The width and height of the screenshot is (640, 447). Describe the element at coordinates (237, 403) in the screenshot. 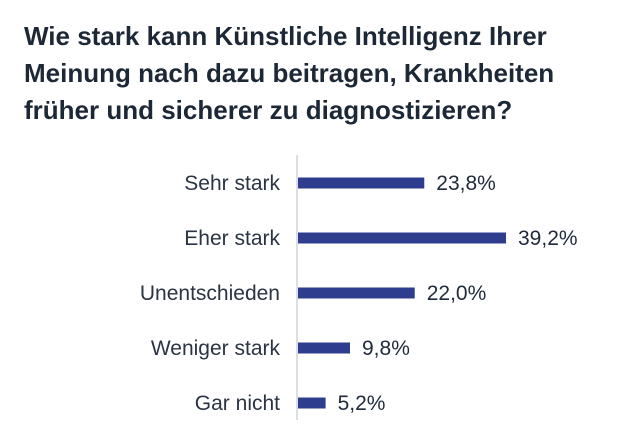

I see `category-label: Gar nicht` at that location.